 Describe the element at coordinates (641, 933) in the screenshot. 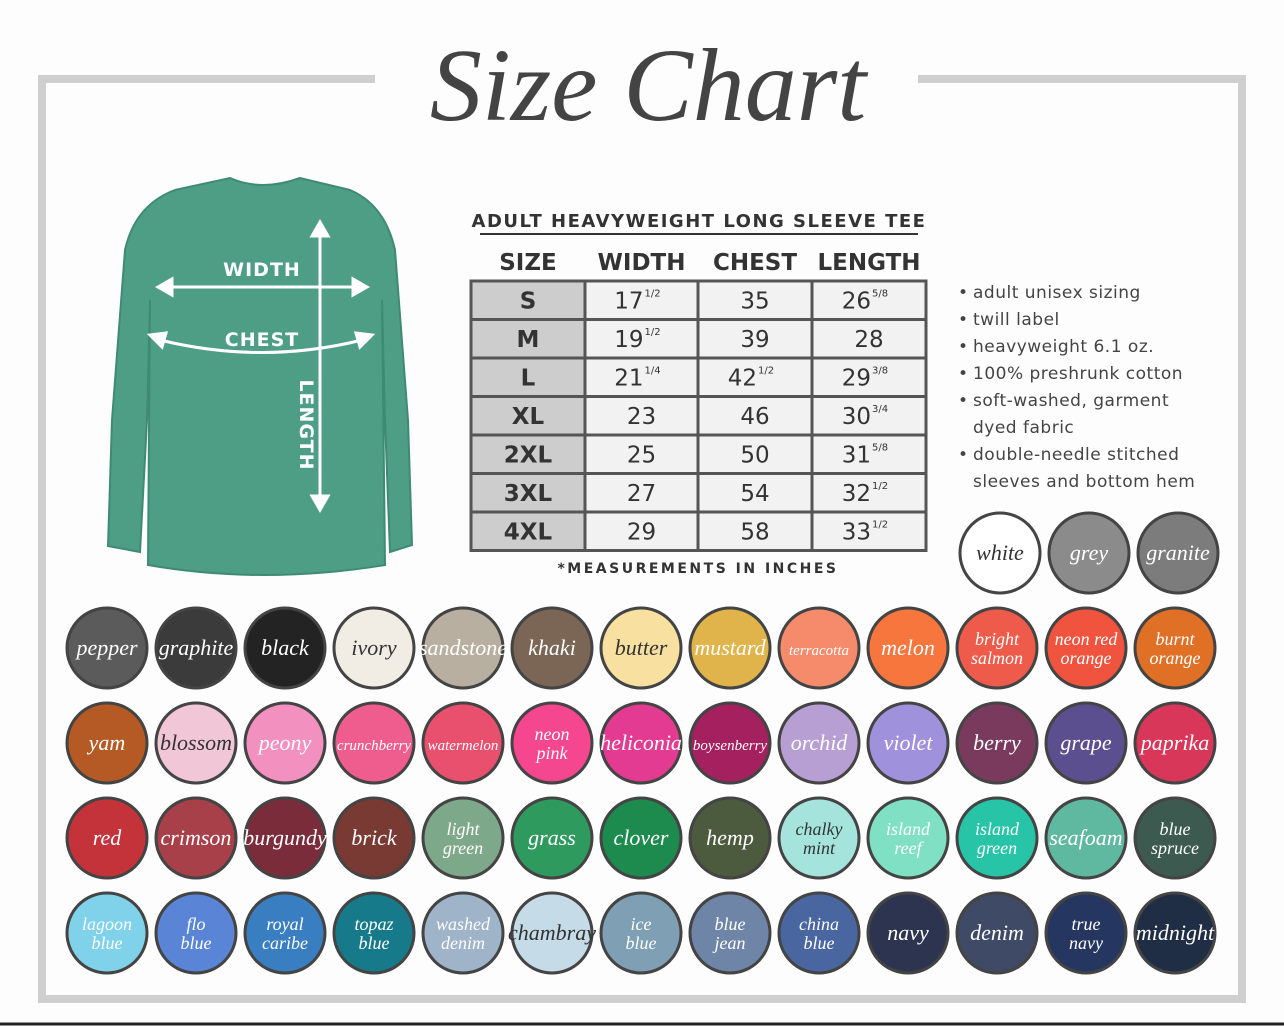

I see `swatch-name: ice blue` at that location.